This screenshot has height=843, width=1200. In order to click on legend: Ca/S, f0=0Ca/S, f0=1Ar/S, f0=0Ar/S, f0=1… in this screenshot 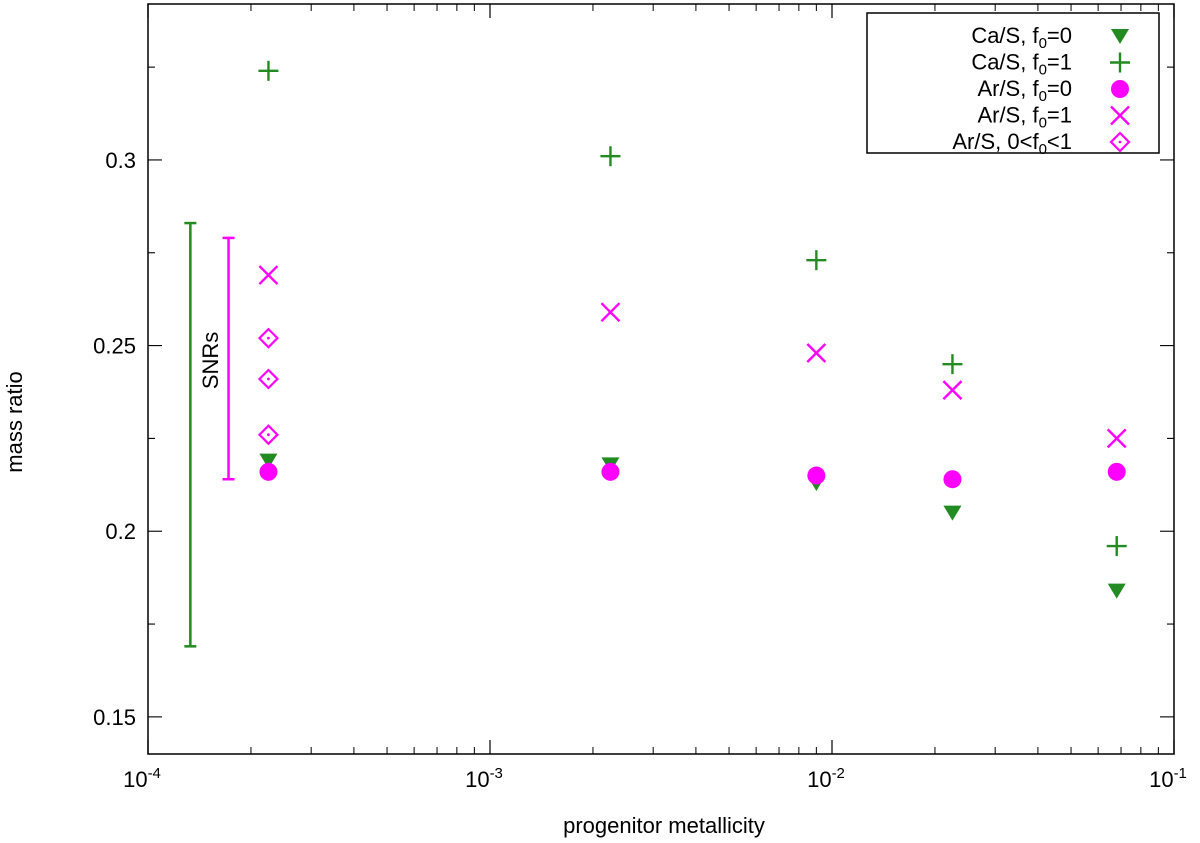, I will do `click(1013, 85)`.